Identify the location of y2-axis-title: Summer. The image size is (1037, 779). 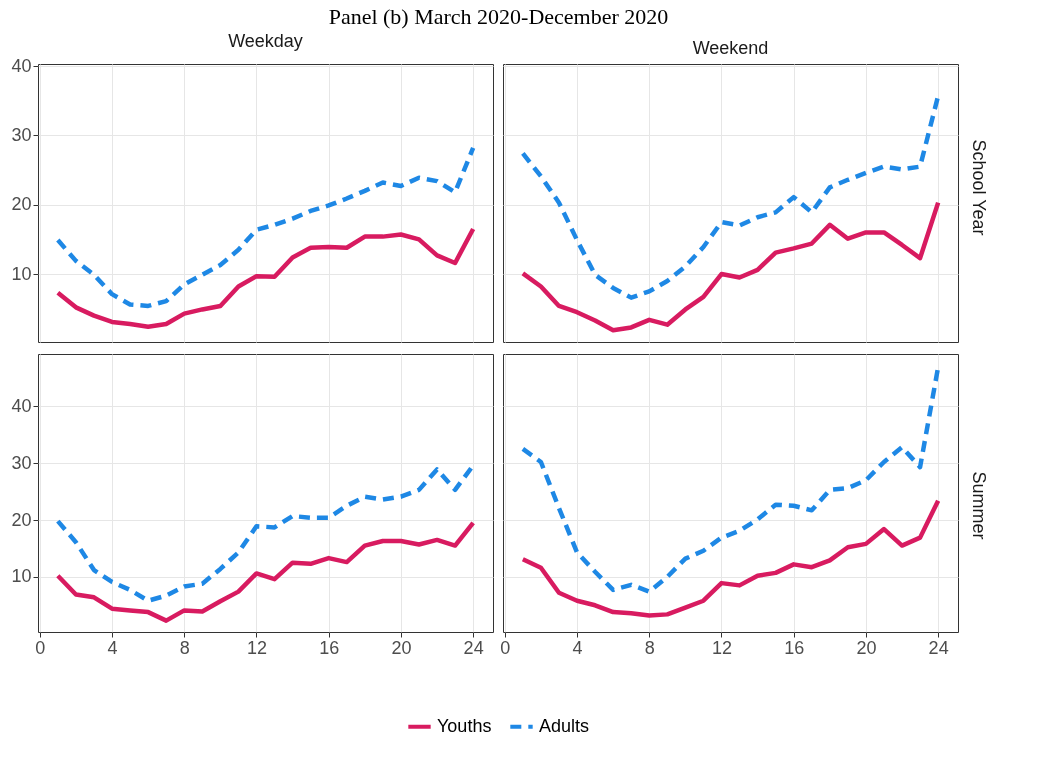
(978, 505).